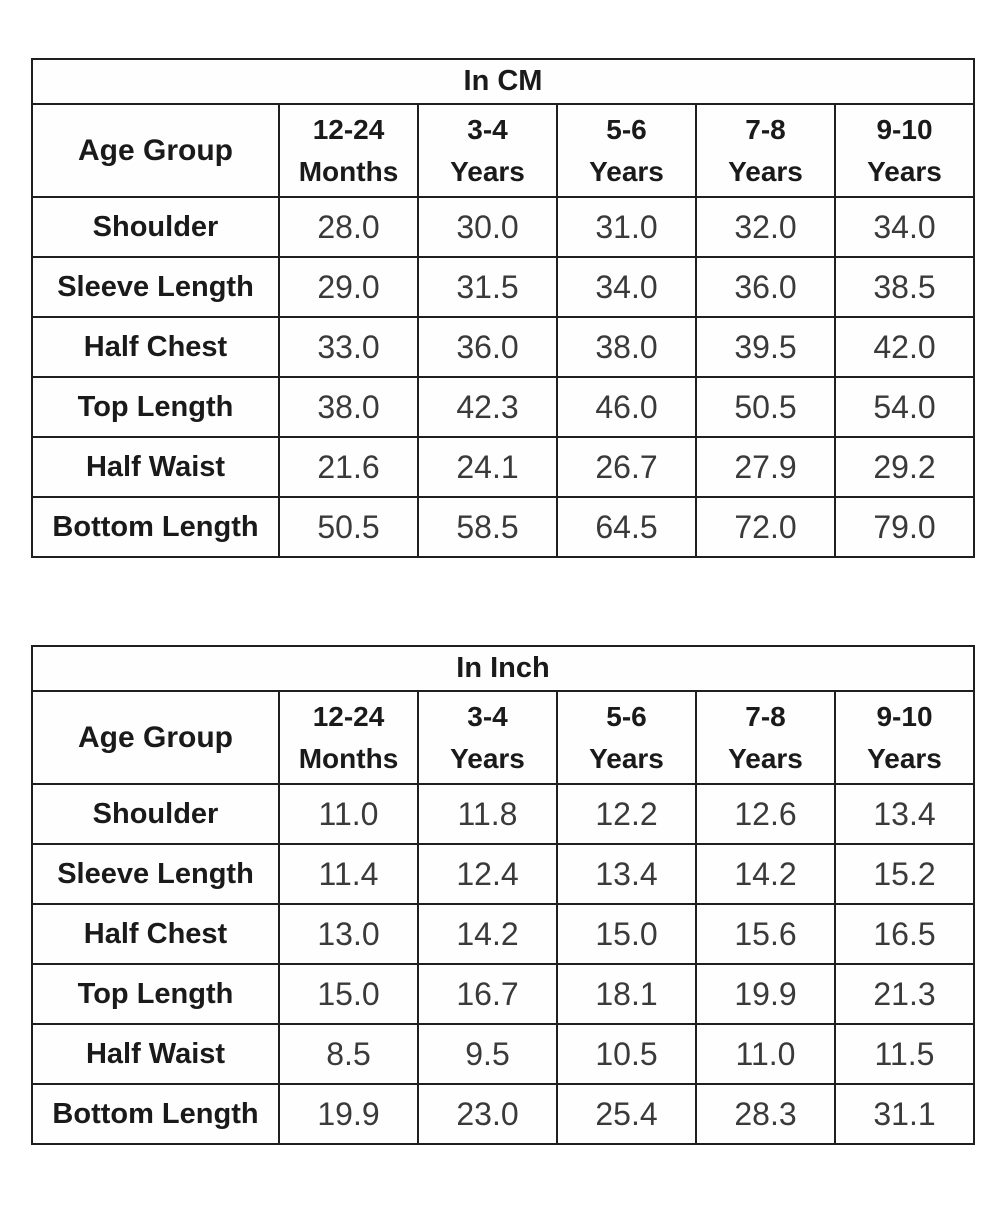  I want to click on cell-value: 8.5, so click(348, 1054).